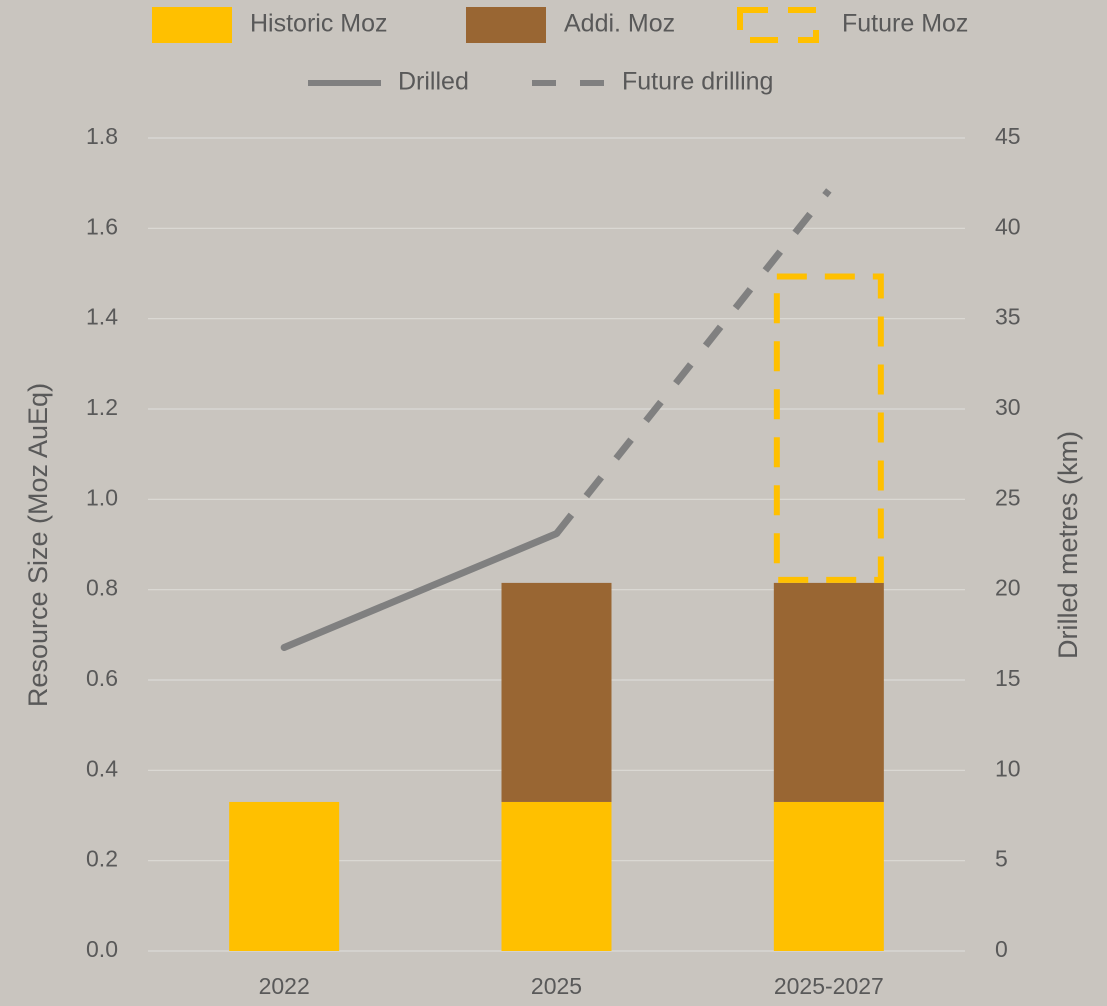  What do you see at coordinates (1008, 497) in the screenshot?
I see `y2-tick-label: 25` at bounding box center [1008, 497].